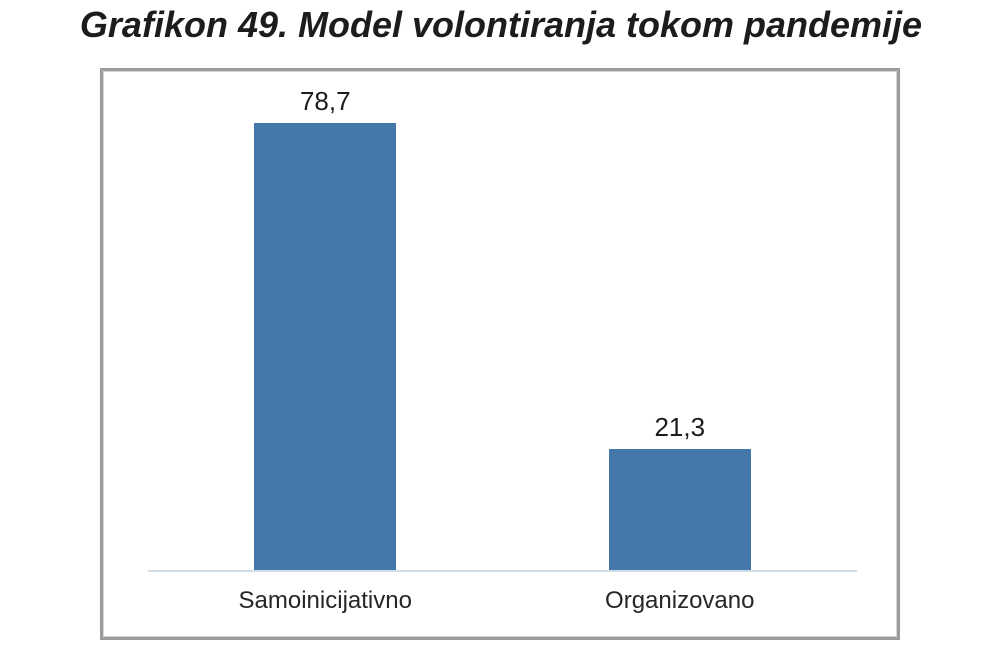 The height and width of the screenshot is (668, 1002). What do you see at coordinates (680, 427) in the screenshot?
I see `value-label: 21,3` at bounding box center [680, 427].